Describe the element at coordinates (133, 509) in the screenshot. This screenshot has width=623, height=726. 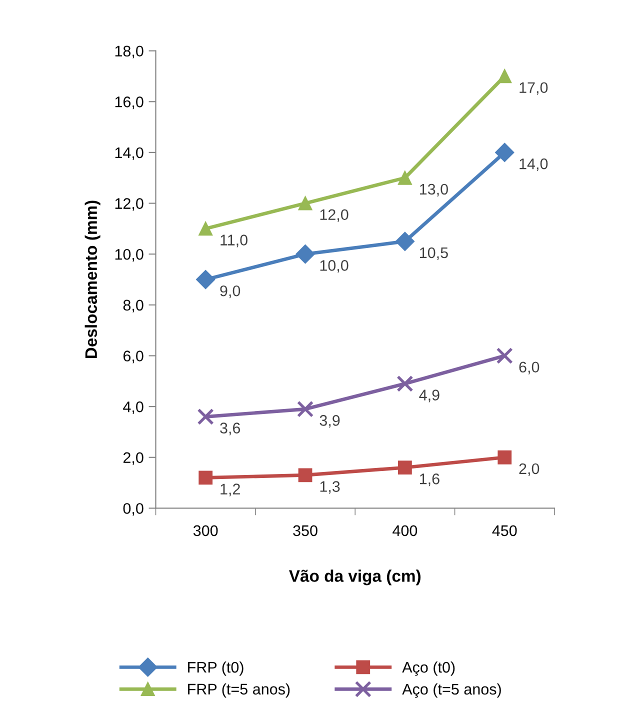
I see `y-tick-label: 0,0` at that location.